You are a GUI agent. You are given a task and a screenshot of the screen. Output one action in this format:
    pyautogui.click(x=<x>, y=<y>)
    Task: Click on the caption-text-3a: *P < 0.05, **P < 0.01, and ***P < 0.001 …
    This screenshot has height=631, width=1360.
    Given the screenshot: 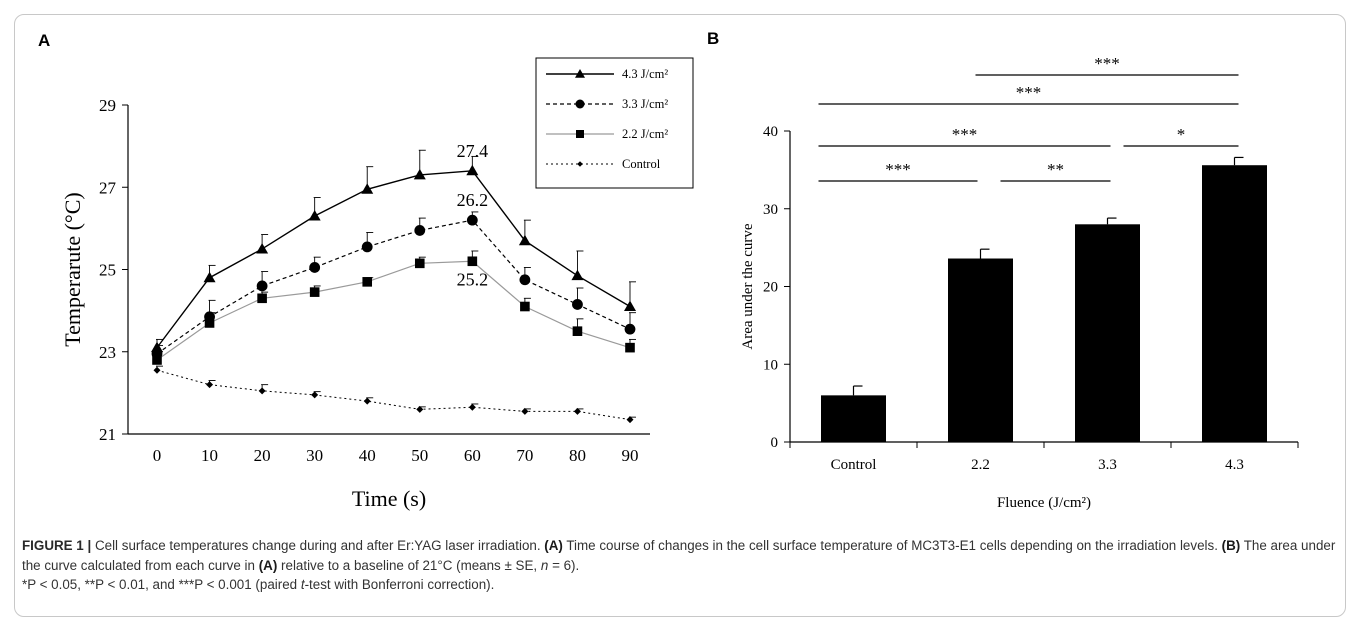 What is the action you would take?
    pyautogui.click(x=160, y=584)
    